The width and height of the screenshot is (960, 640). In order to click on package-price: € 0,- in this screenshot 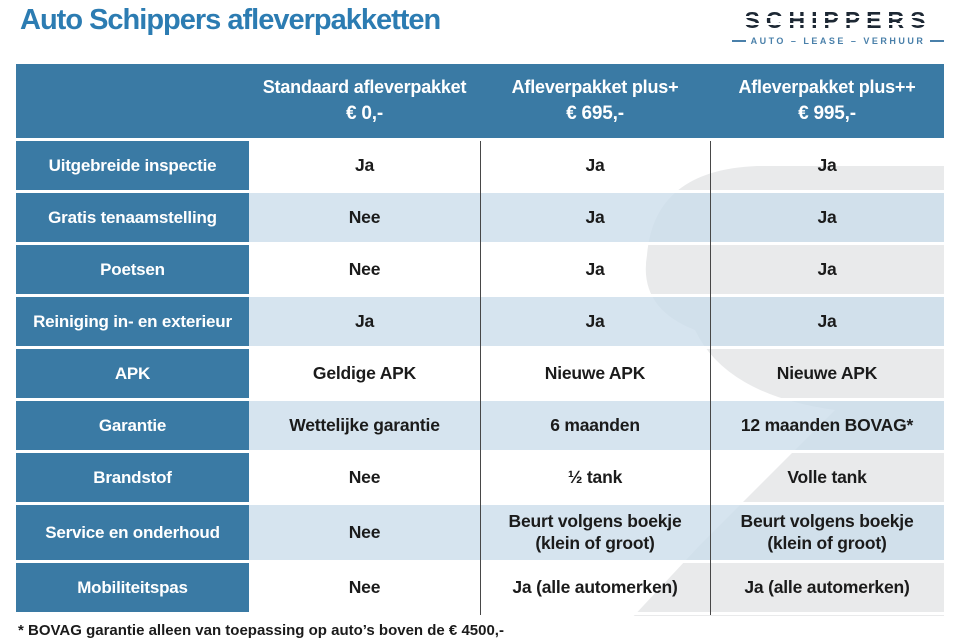, I will do `click(364, 114)`.